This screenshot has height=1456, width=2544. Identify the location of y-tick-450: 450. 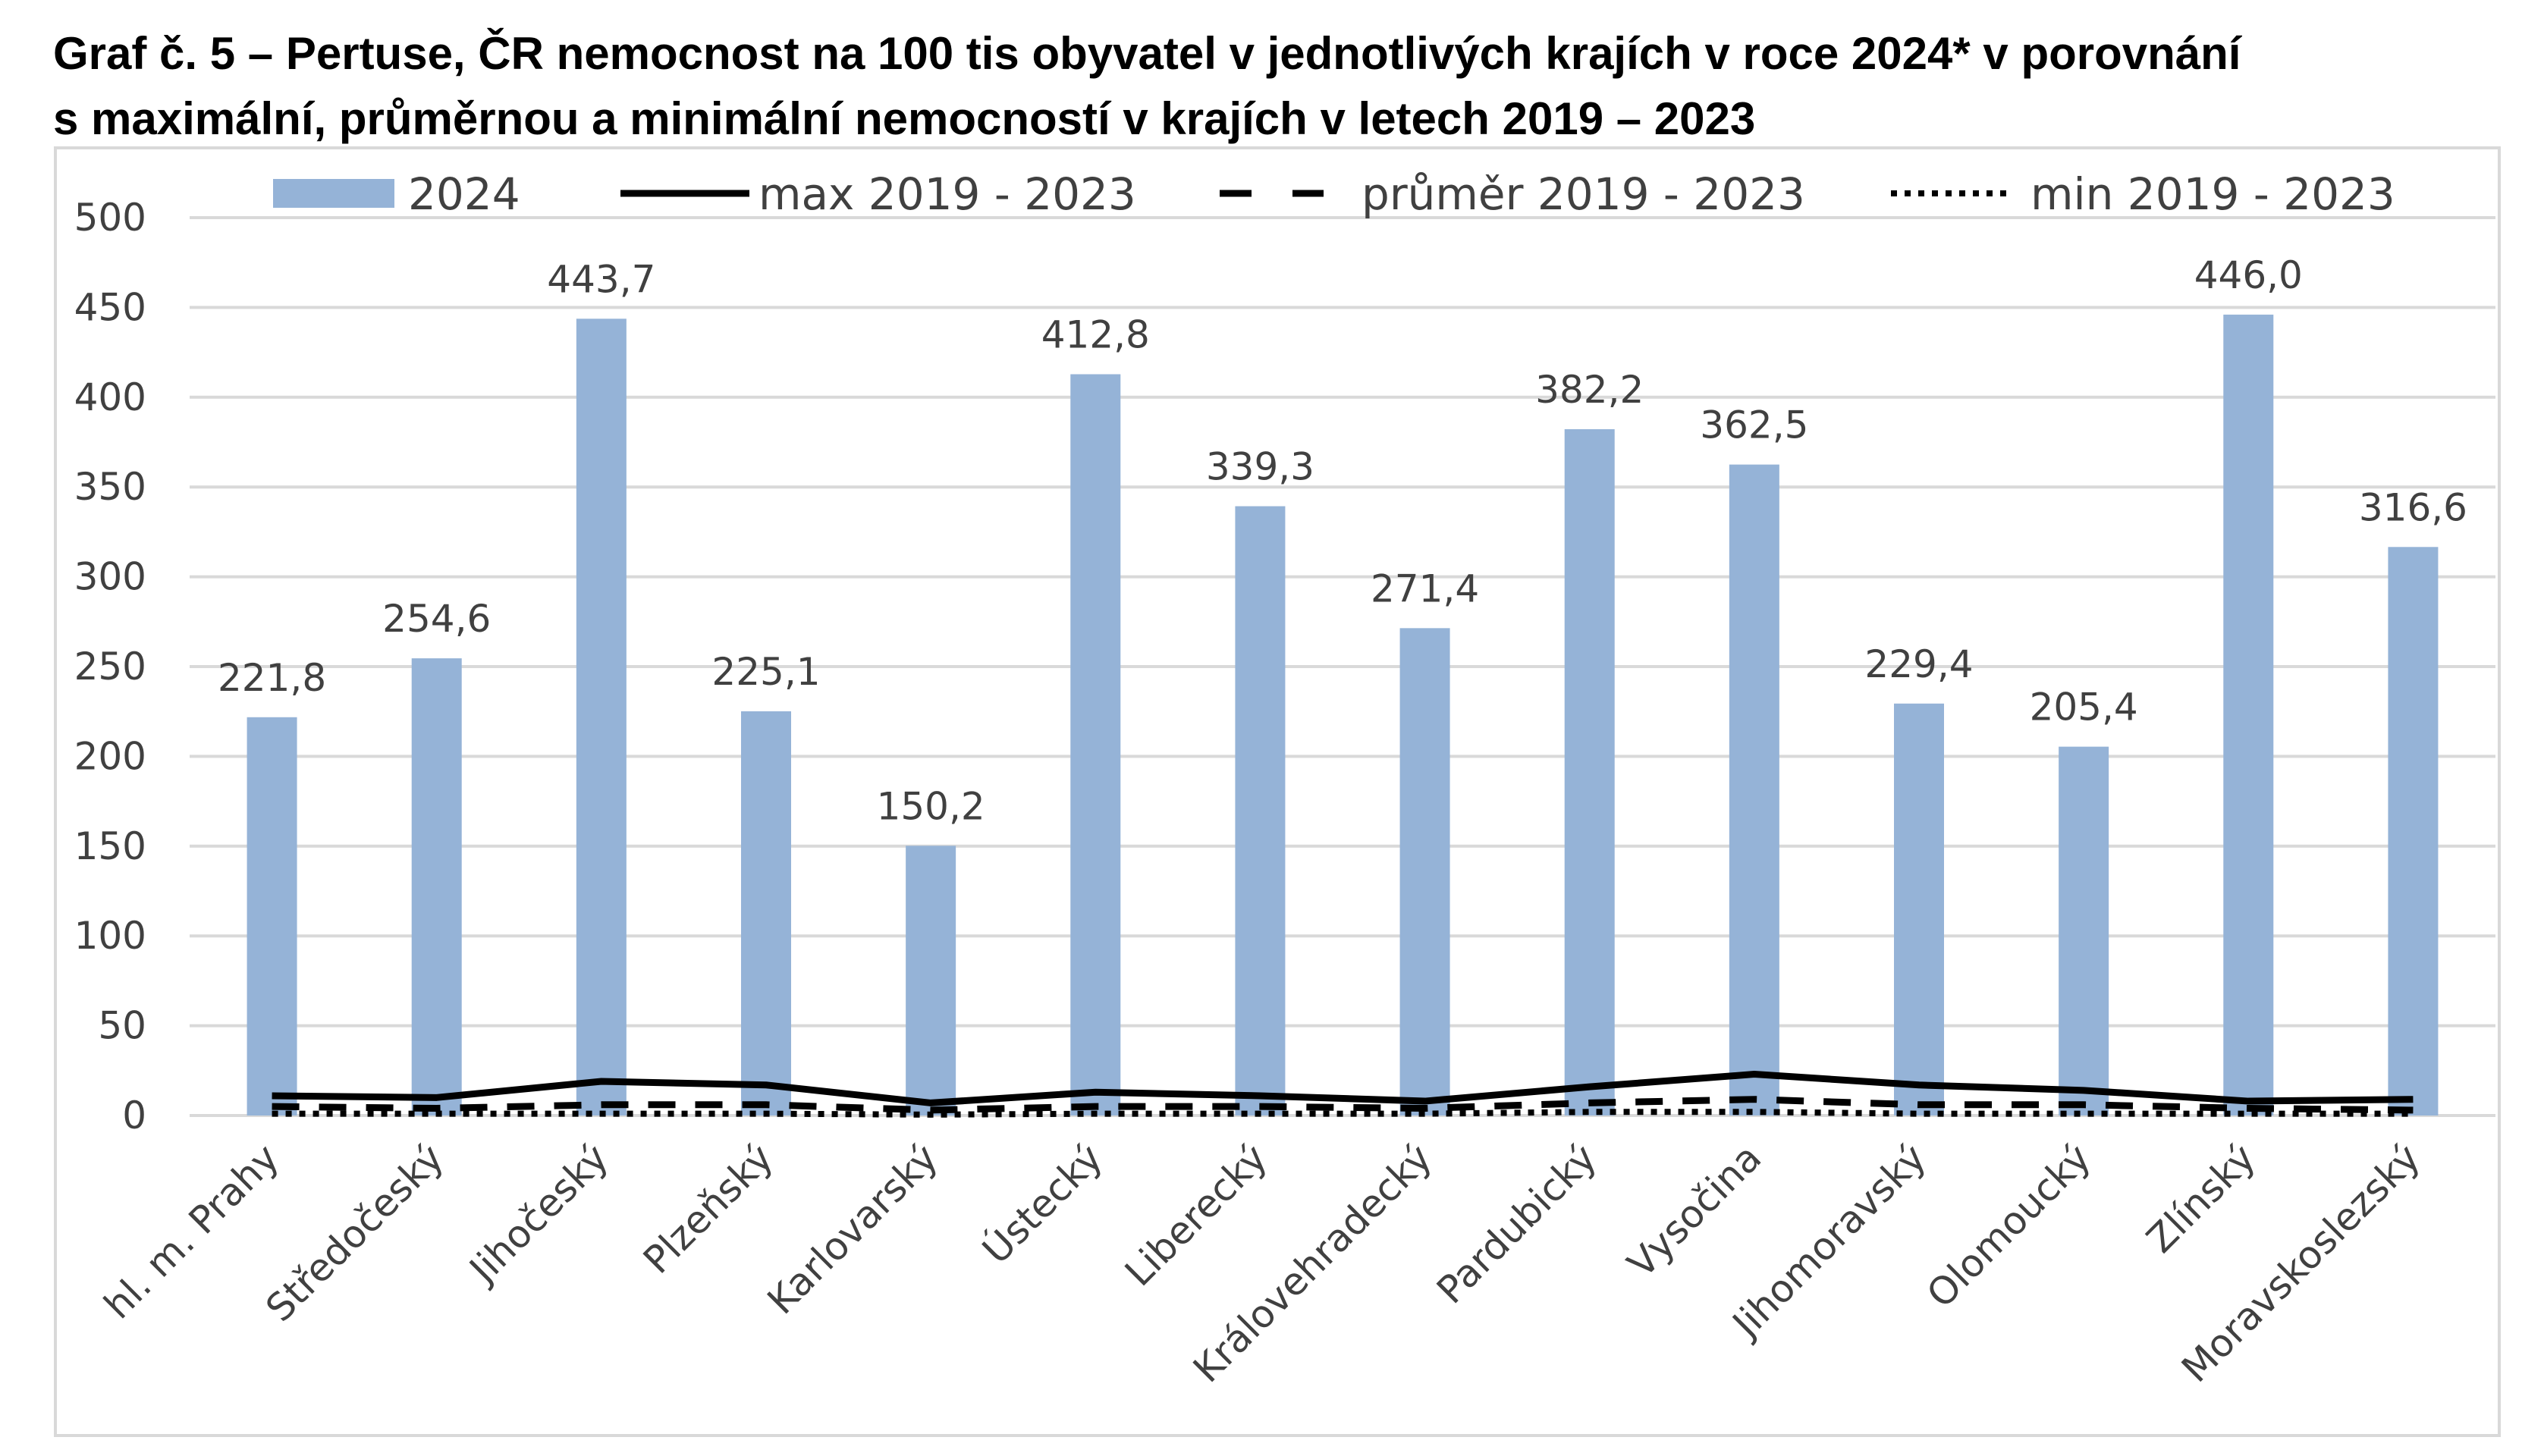
(110, 307).